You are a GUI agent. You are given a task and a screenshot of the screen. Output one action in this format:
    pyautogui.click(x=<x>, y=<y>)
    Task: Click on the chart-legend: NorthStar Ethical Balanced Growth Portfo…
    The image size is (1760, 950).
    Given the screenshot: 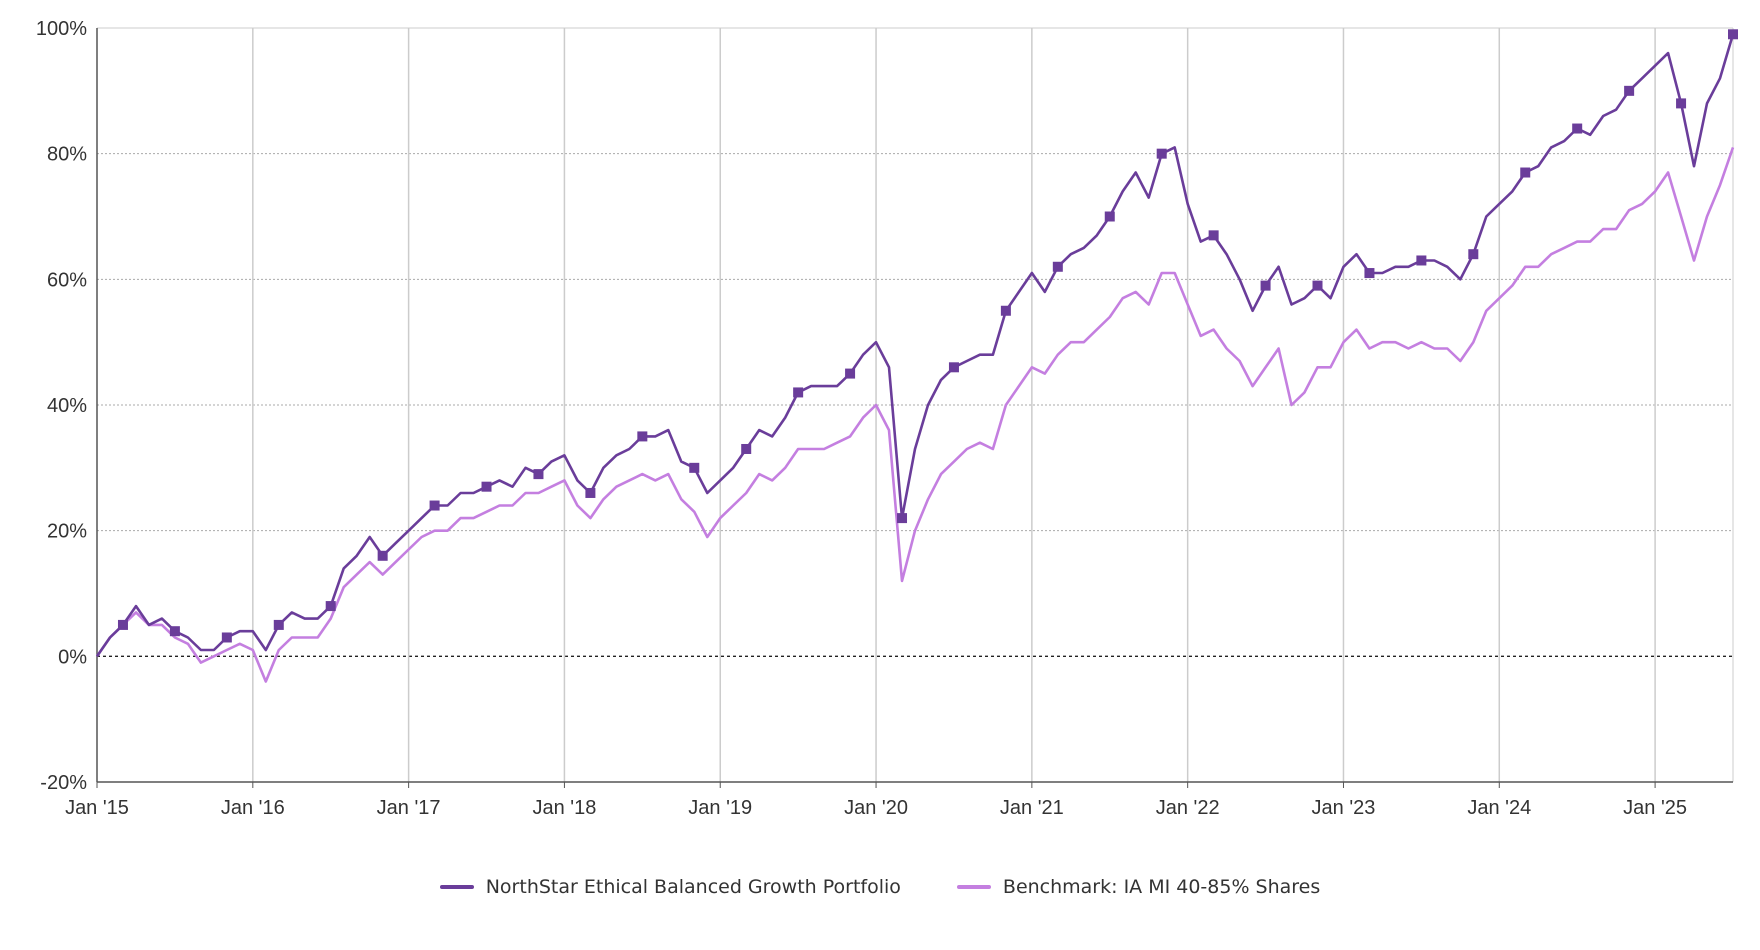 What is the action you would take?
    pyautogui.click(x=880, y=887)
    